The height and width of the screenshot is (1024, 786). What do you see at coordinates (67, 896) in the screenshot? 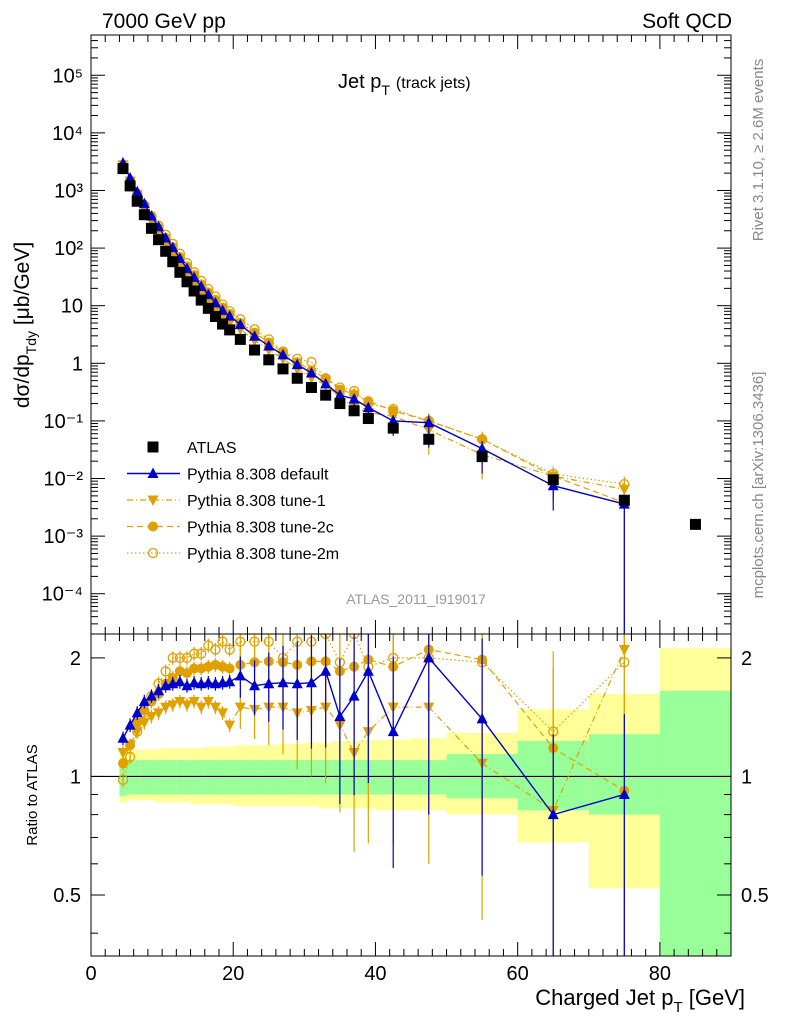
I see `ratio-y-tick-label: 0.5` at bounding box center [67, 896].